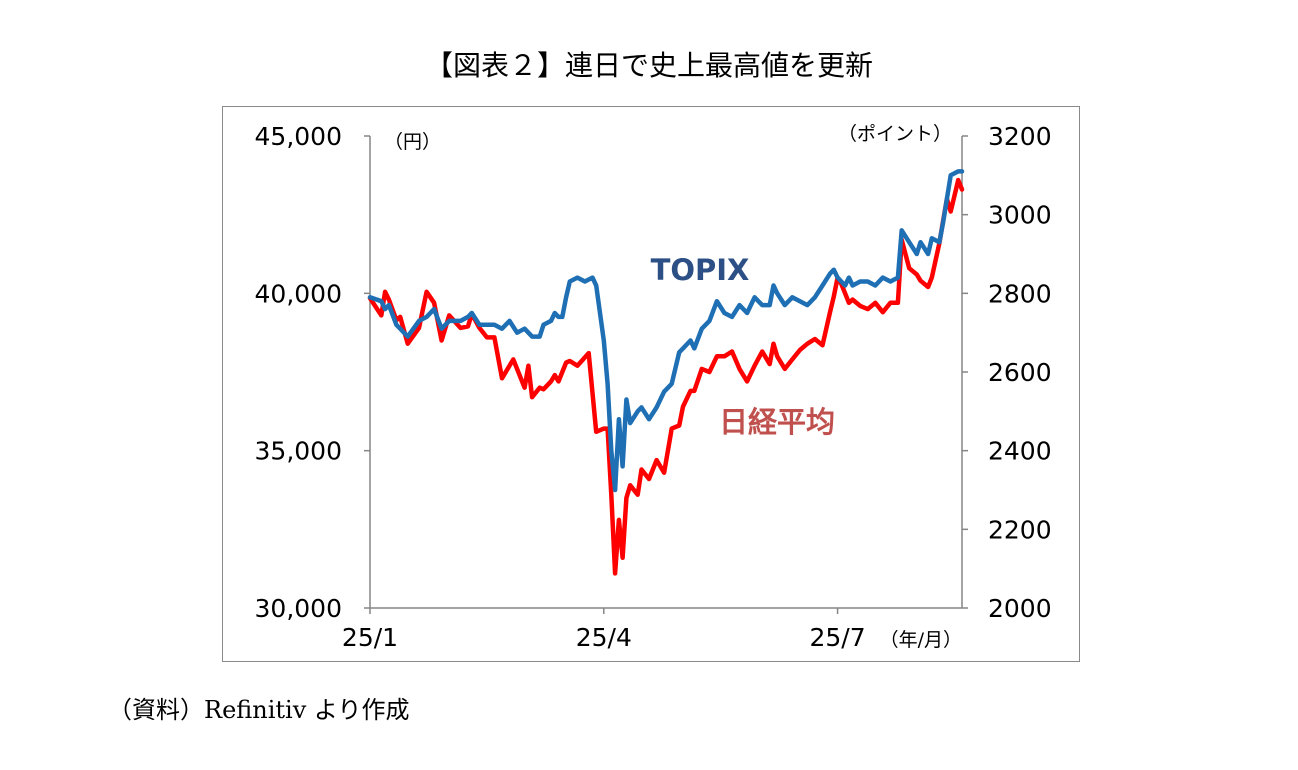  Describe the element at coordinates (298, 293) in the screenshot. I see `left-tick-label: 40,000` at that location.